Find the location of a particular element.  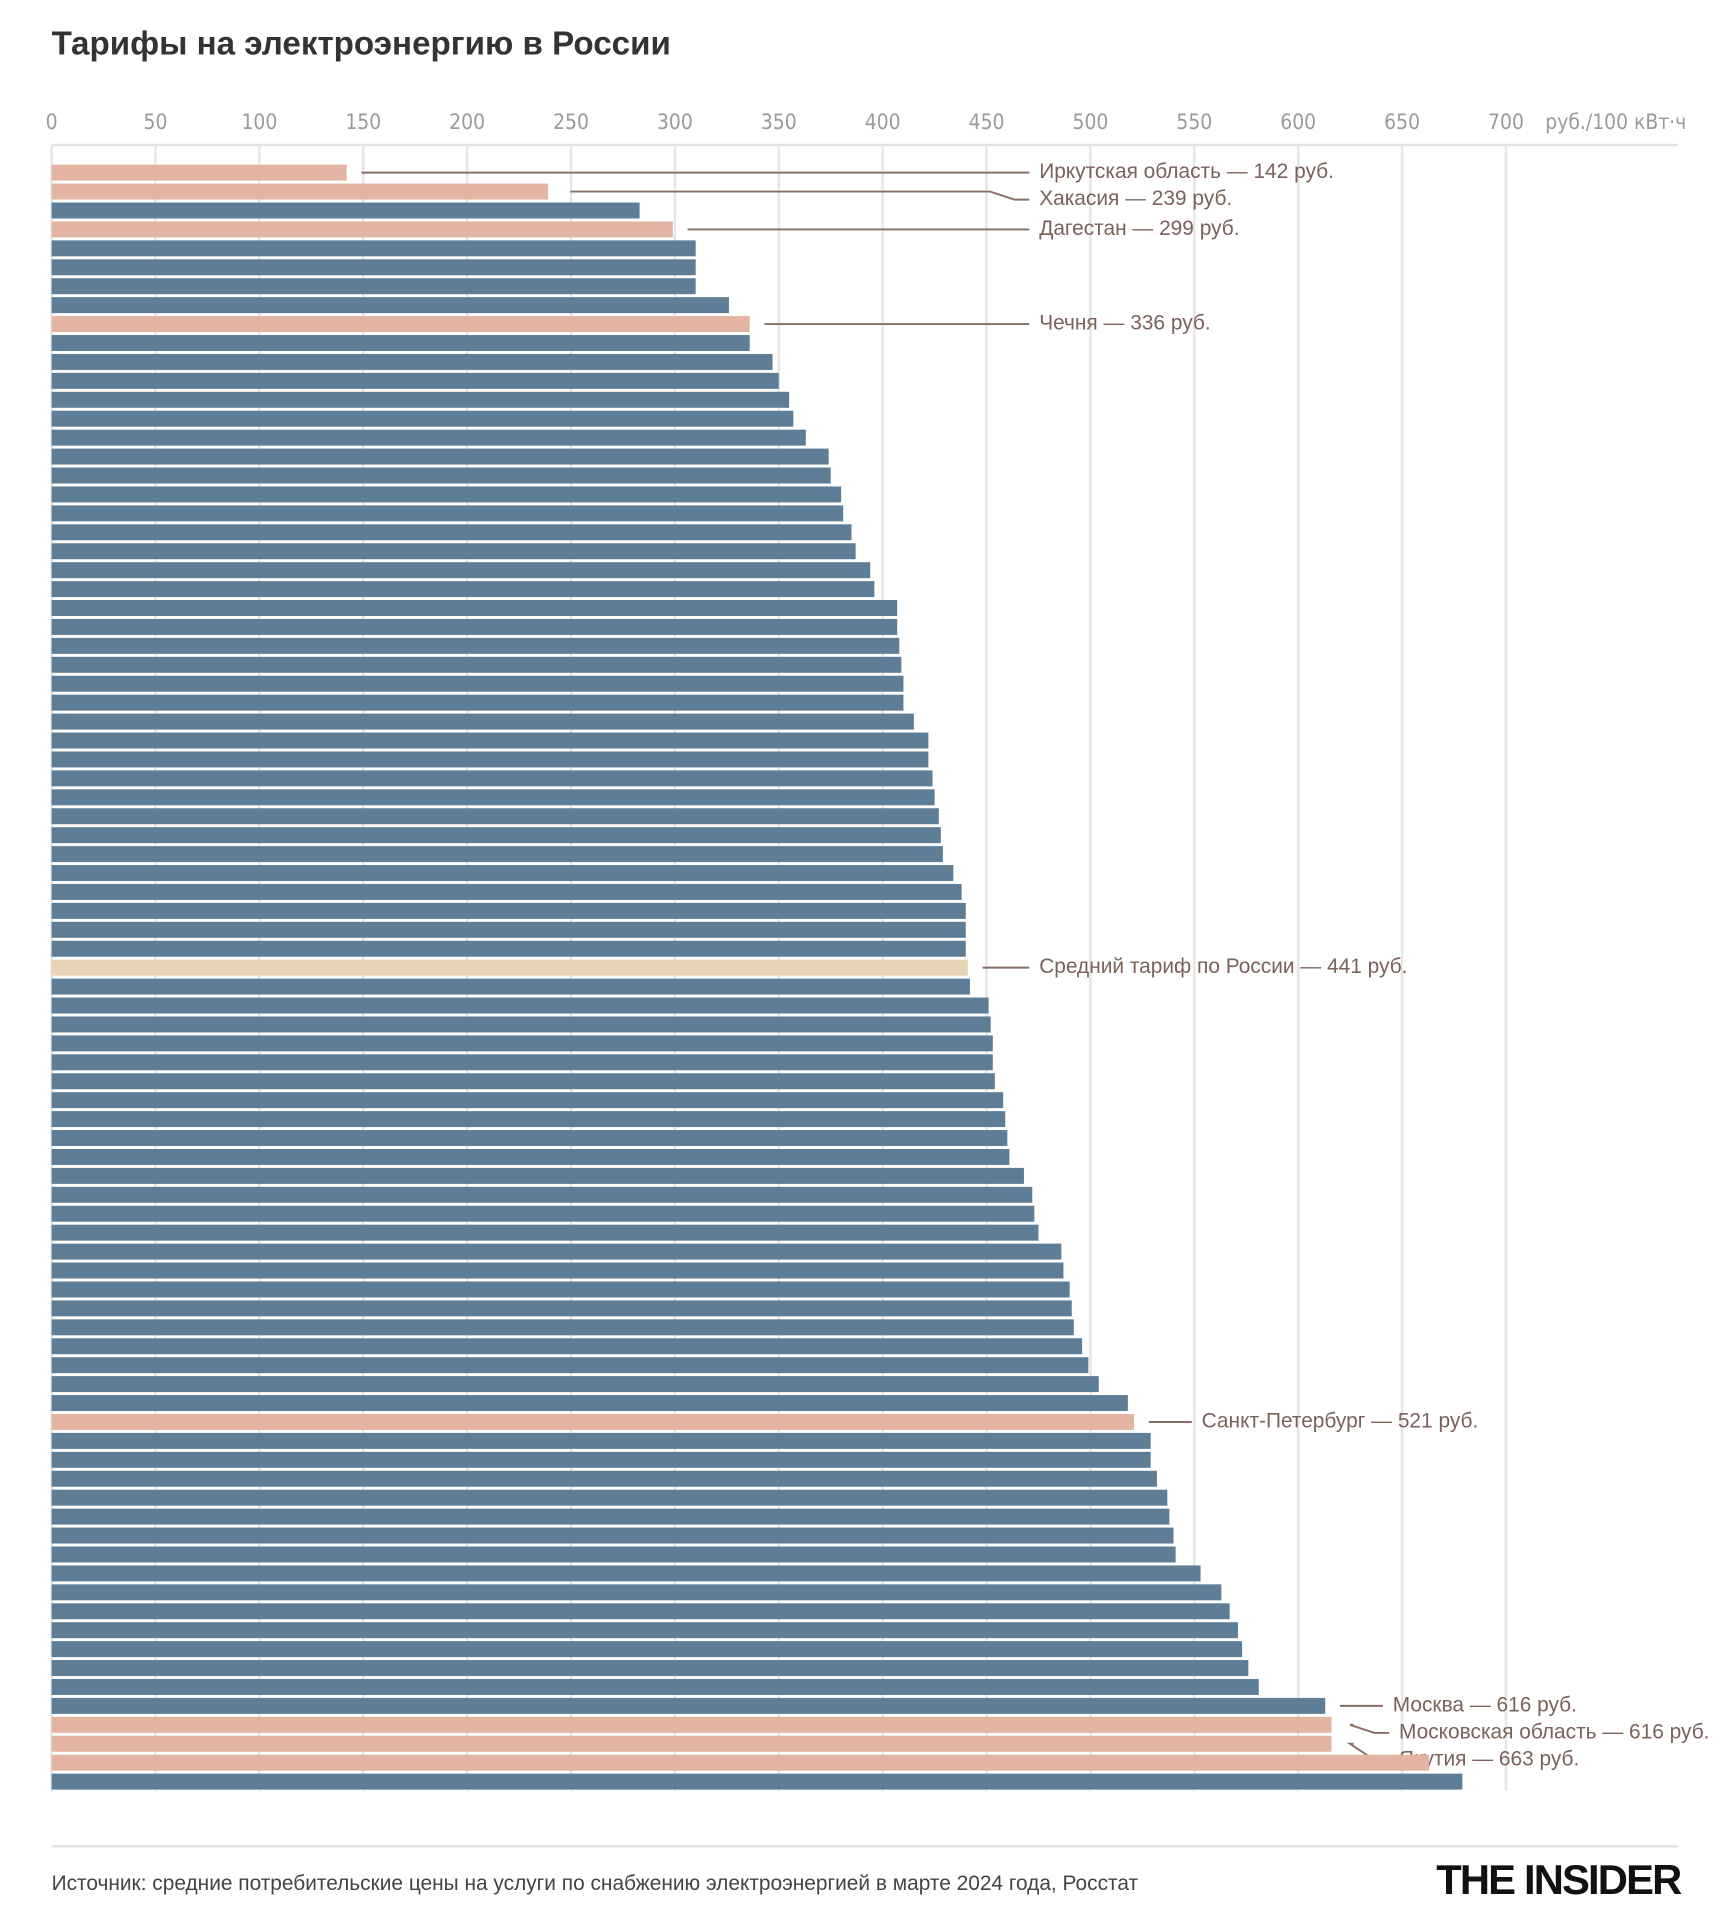

x-tick-label: 350 is located at coordinates (779, 122).